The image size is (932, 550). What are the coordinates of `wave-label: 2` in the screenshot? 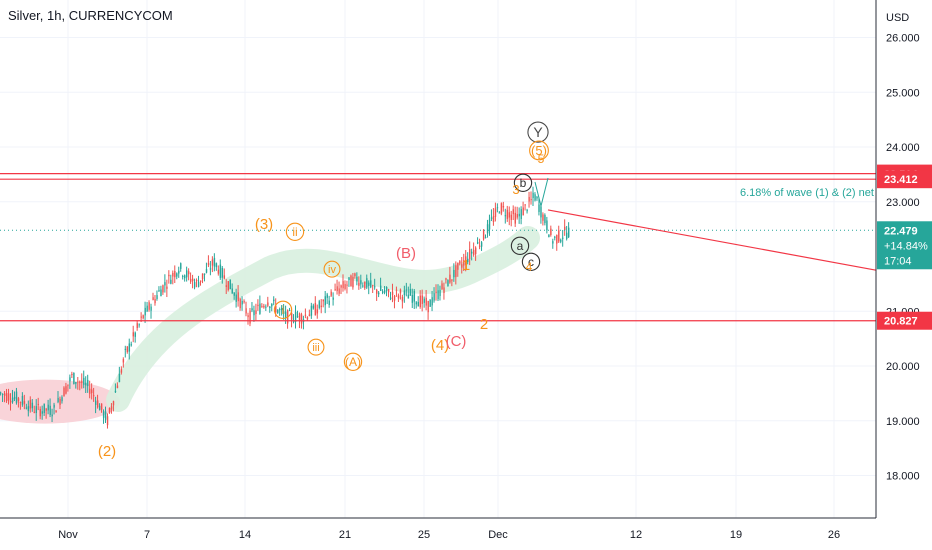 It's located at (484, 324).